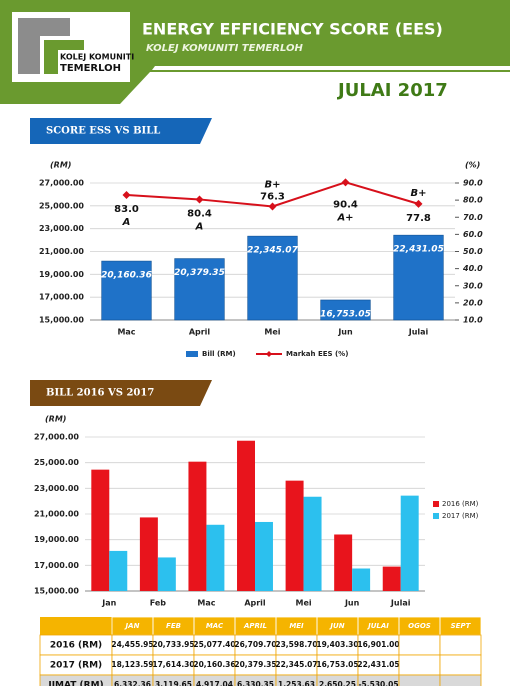  Describe the element at coordinates (337, 664) in the screenshot. I see `table-value: 16,753.05` at that location.